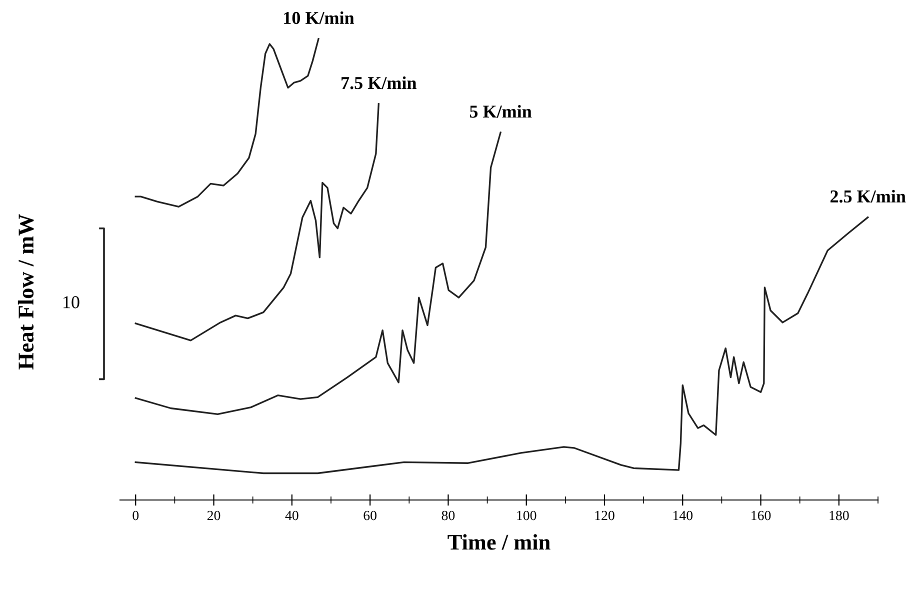 This screenshot has width=911, height=608. What do you see at coordinates (291, 515) in the screenshot?
I see `x-tick-label: 40` at bounding box center [291, 515].